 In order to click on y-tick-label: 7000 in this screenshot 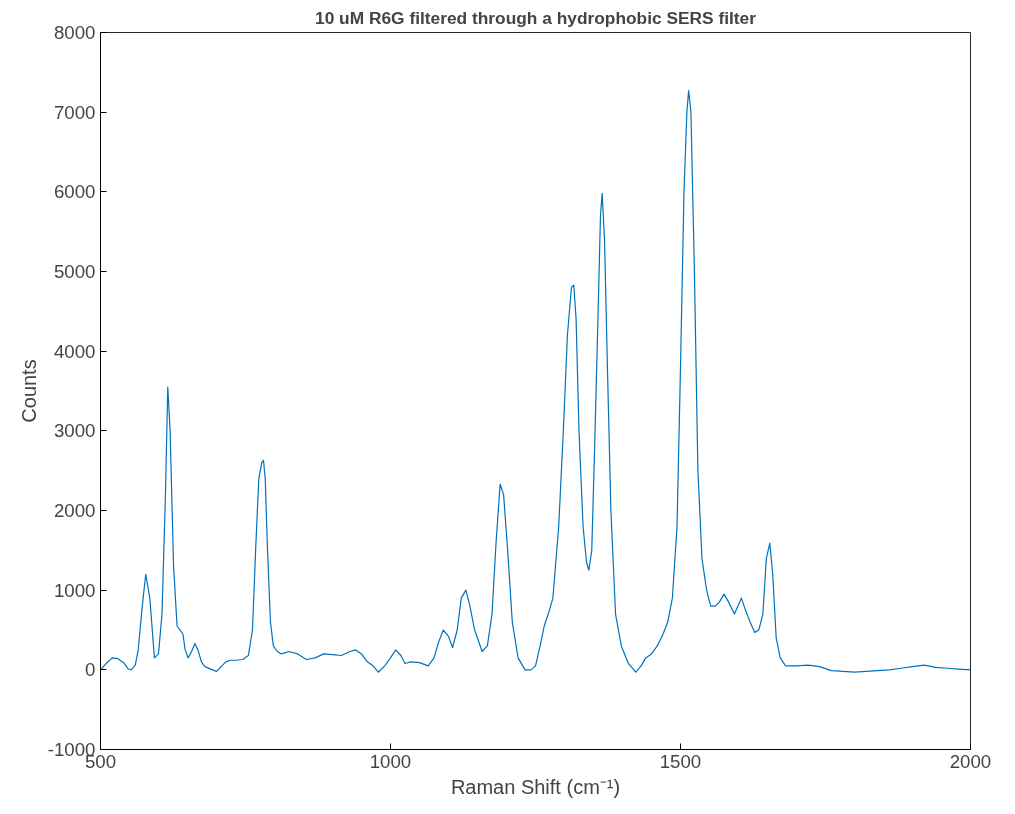, I will do `click(75, 112)`.